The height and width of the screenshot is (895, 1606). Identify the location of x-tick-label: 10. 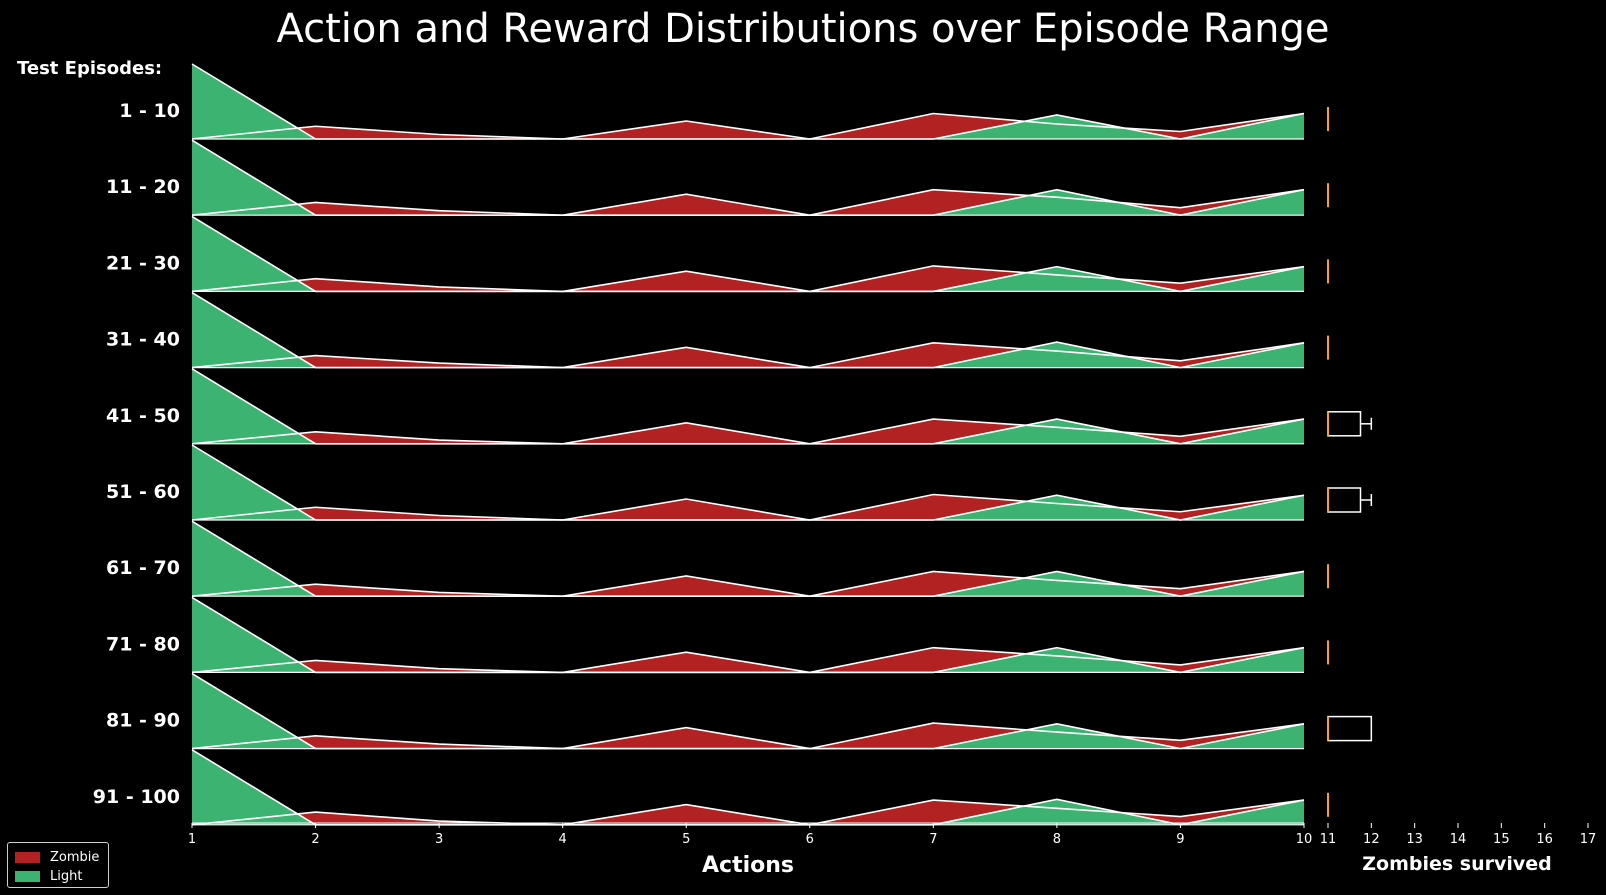
(1304, 839).